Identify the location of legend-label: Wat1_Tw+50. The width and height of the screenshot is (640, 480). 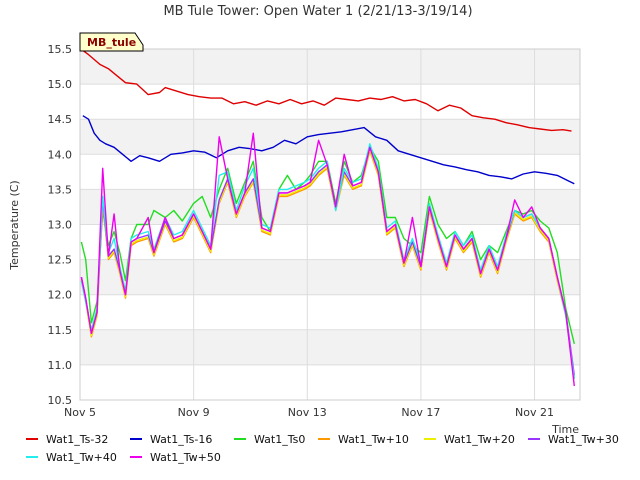
(185, 457).